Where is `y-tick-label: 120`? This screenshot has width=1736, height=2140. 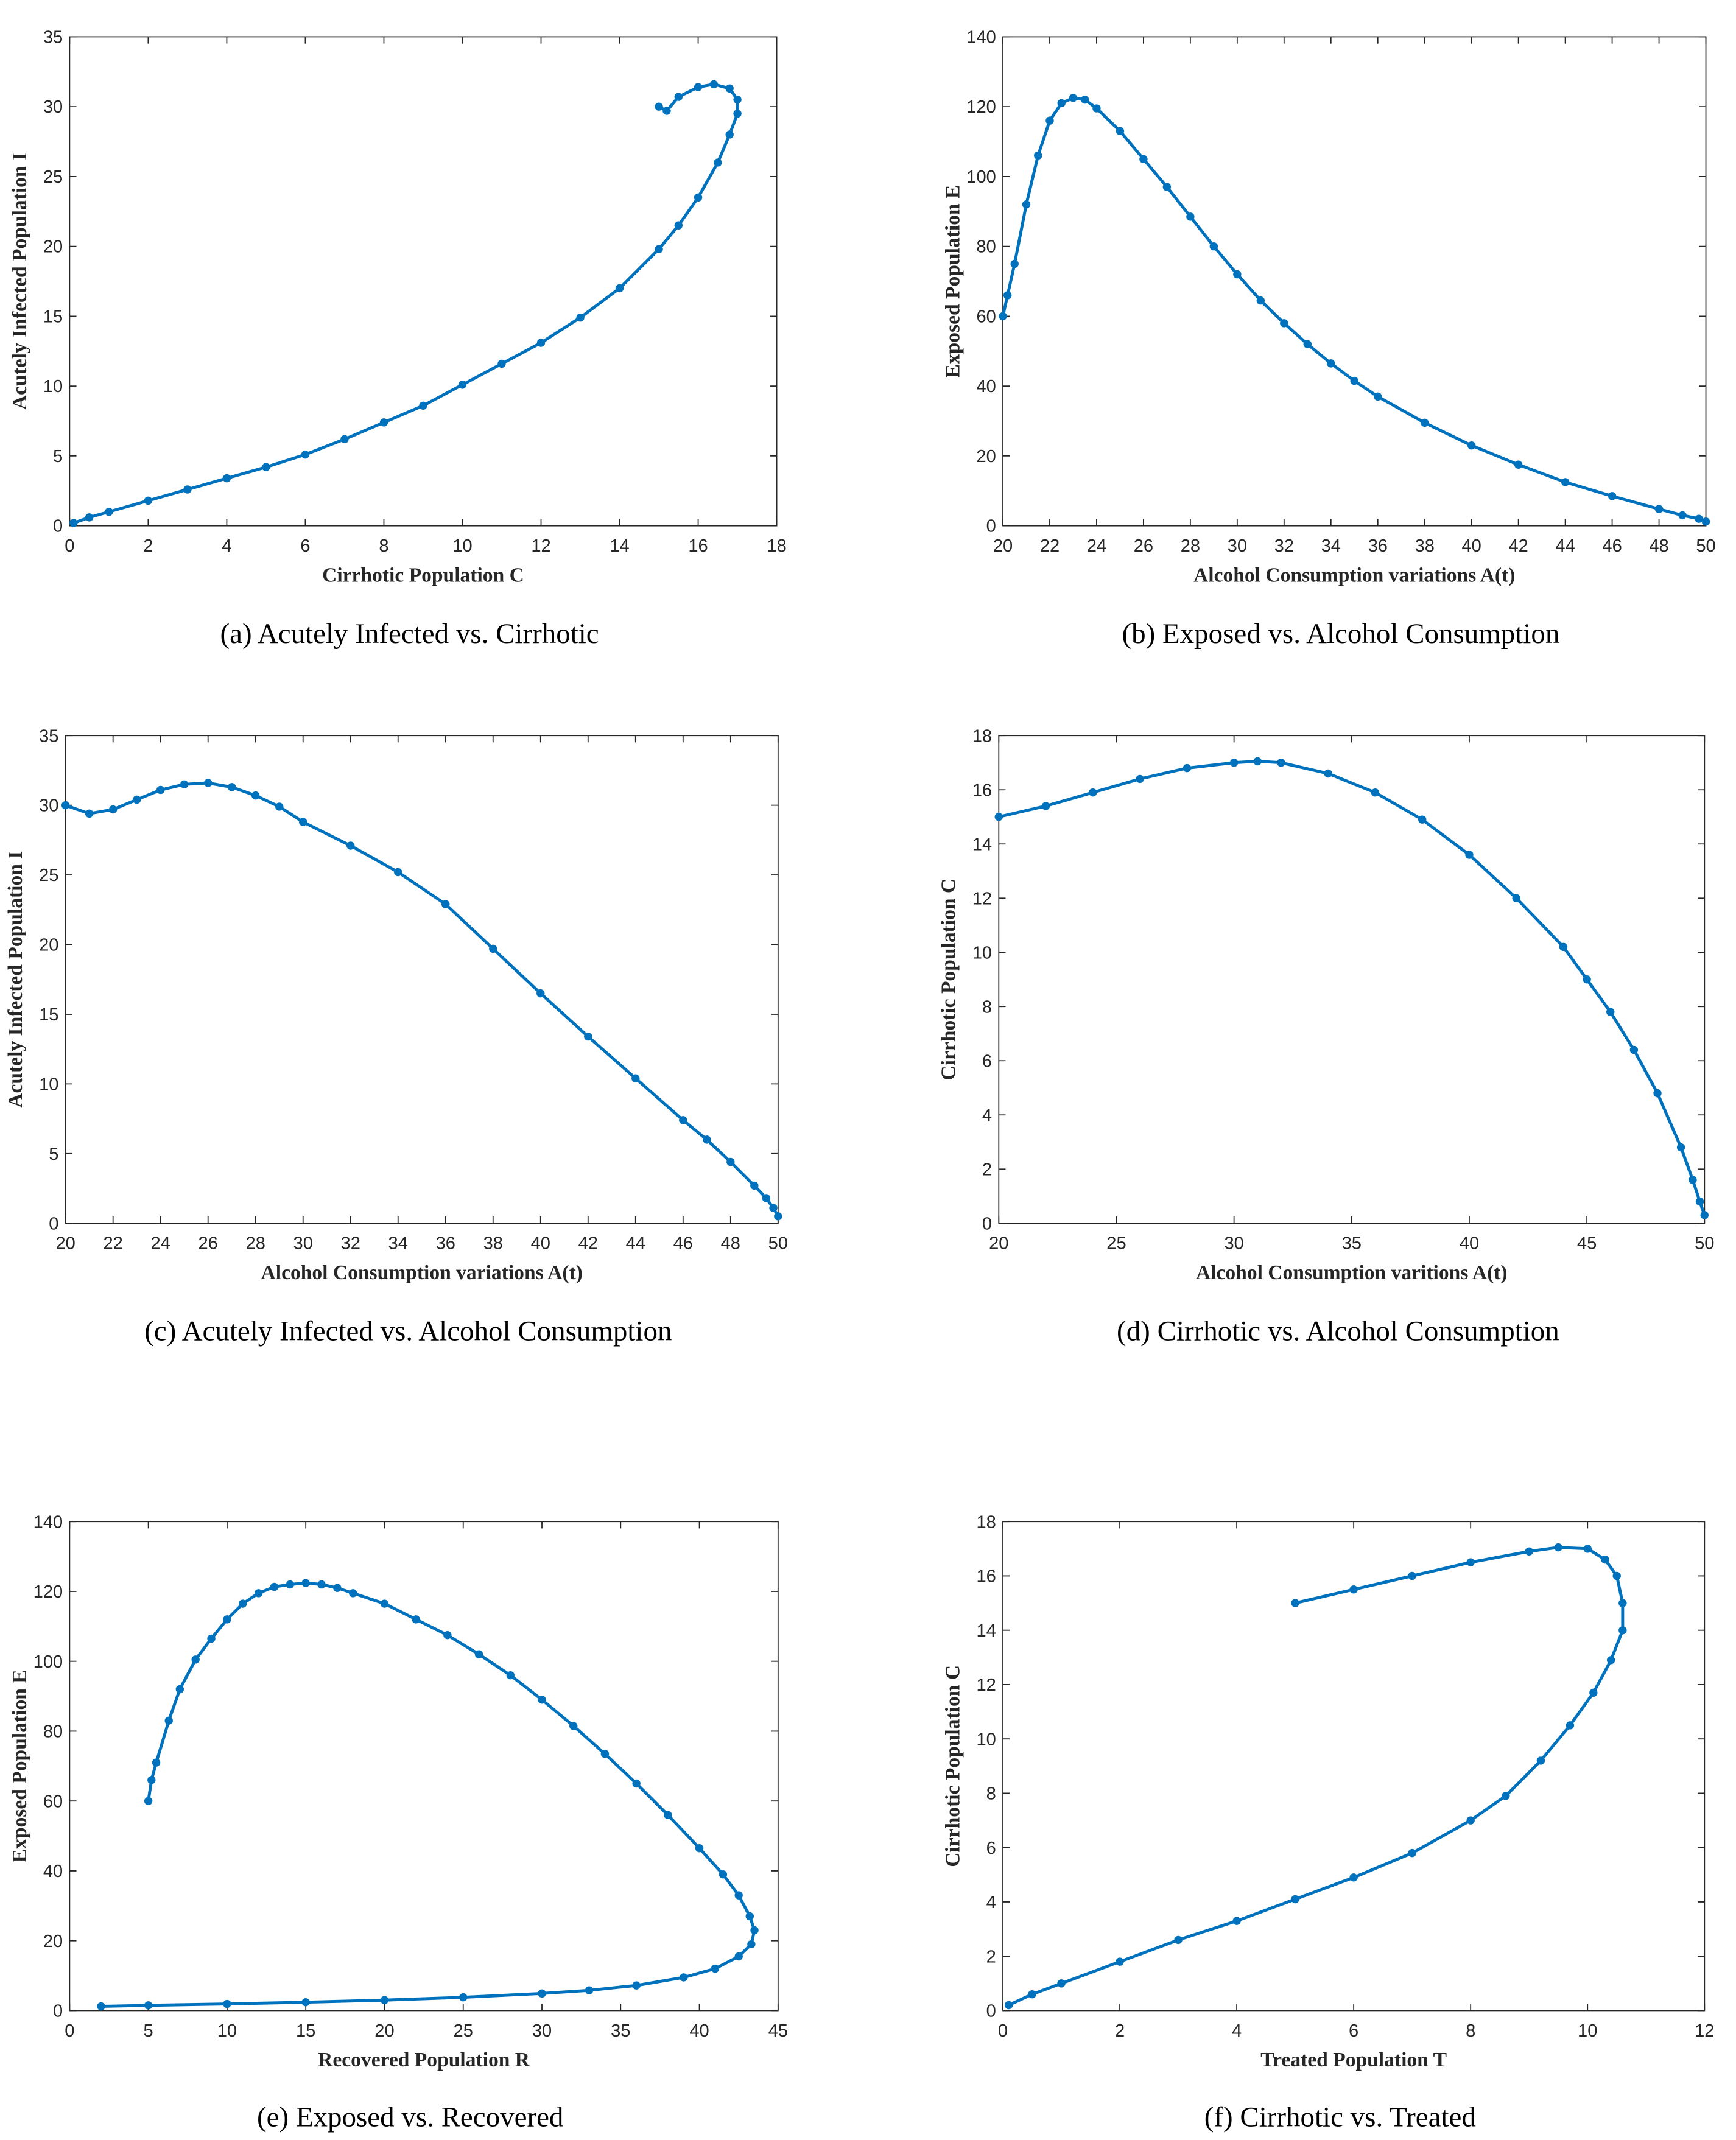
y-tick-label: 120 is located at coordinates (48, 1592).